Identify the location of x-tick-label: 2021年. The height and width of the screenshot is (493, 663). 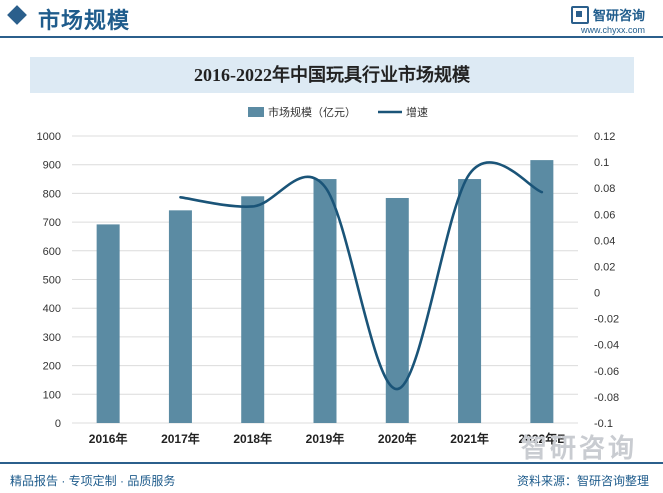
(469, 438).